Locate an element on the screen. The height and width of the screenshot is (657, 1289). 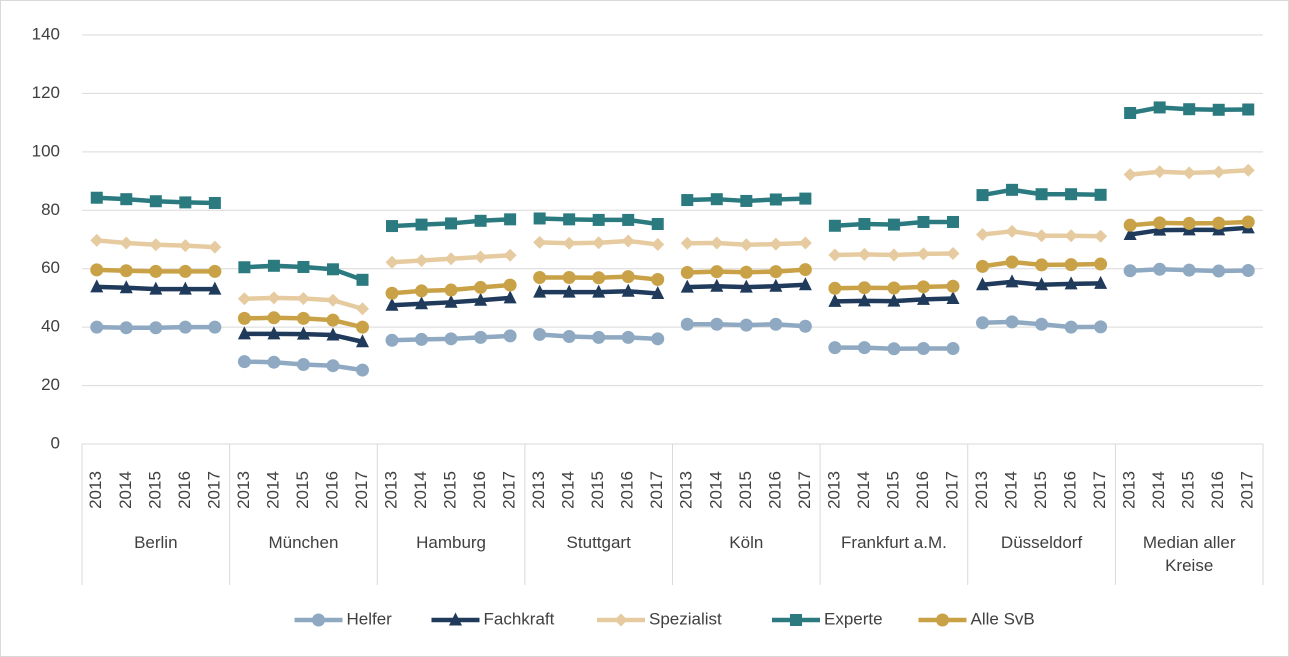
legend-label: Experte is located at coordinates (853, 618).